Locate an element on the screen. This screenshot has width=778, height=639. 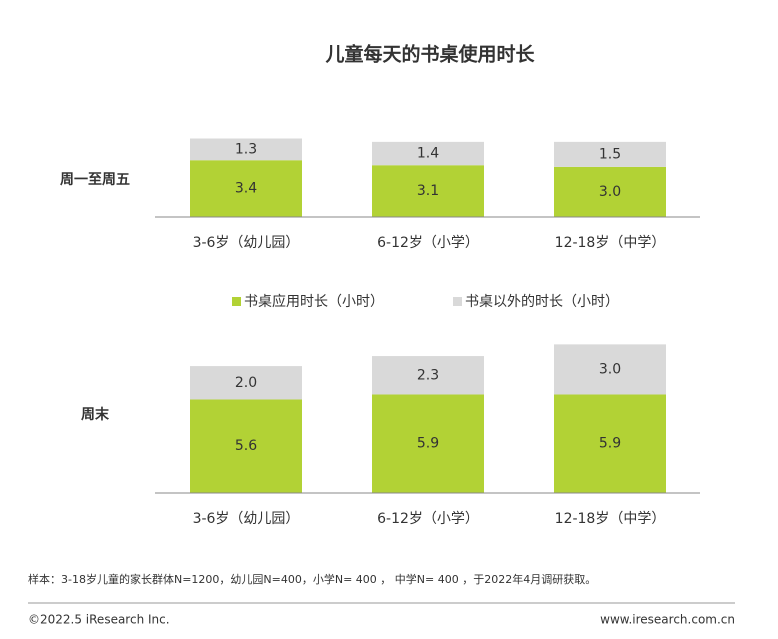
value-label: 1.4 is located at coordinates (428, 154).